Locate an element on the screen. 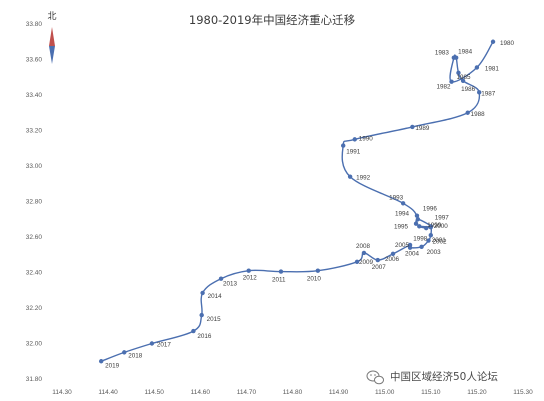 The height and width of the screenshot is (401, 544). data-label: 1985 is located at coordinates (463, 77).